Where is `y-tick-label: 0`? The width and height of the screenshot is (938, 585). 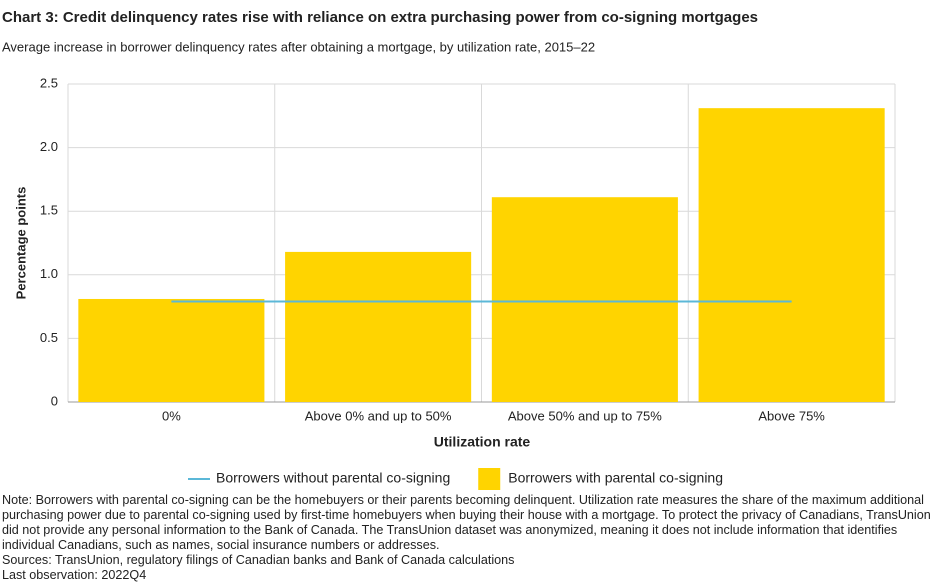
y-tick-label: 0 is located at coordinates (54, 400).